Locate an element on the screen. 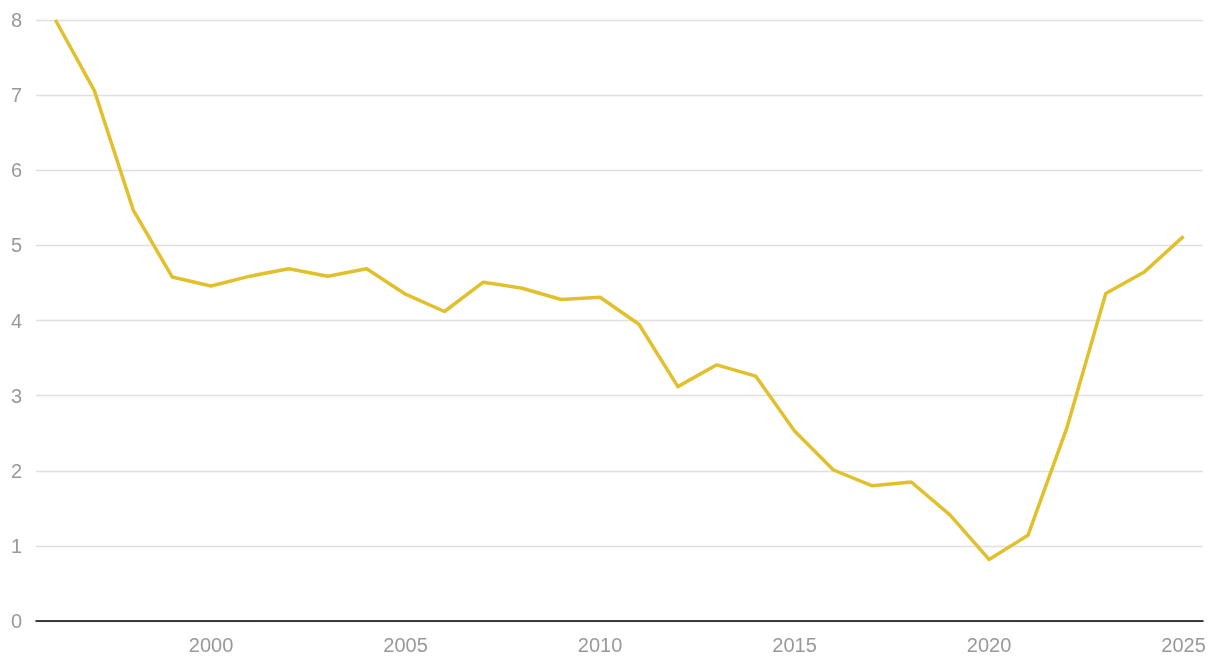 This screenshot has width=1220, height=672. y-tick-label: 5 is located at coordinates (16, 245).